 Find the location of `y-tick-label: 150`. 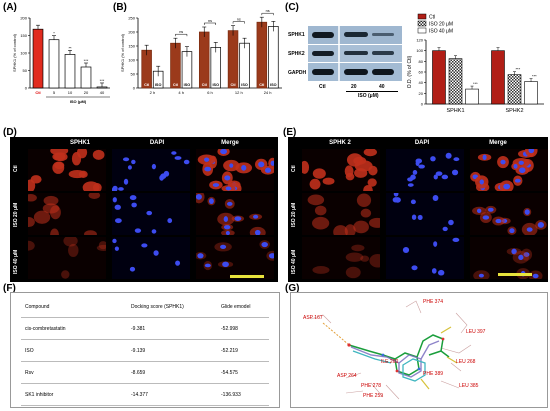

y-tick-label: 150 is located at coordinates (131, 46).